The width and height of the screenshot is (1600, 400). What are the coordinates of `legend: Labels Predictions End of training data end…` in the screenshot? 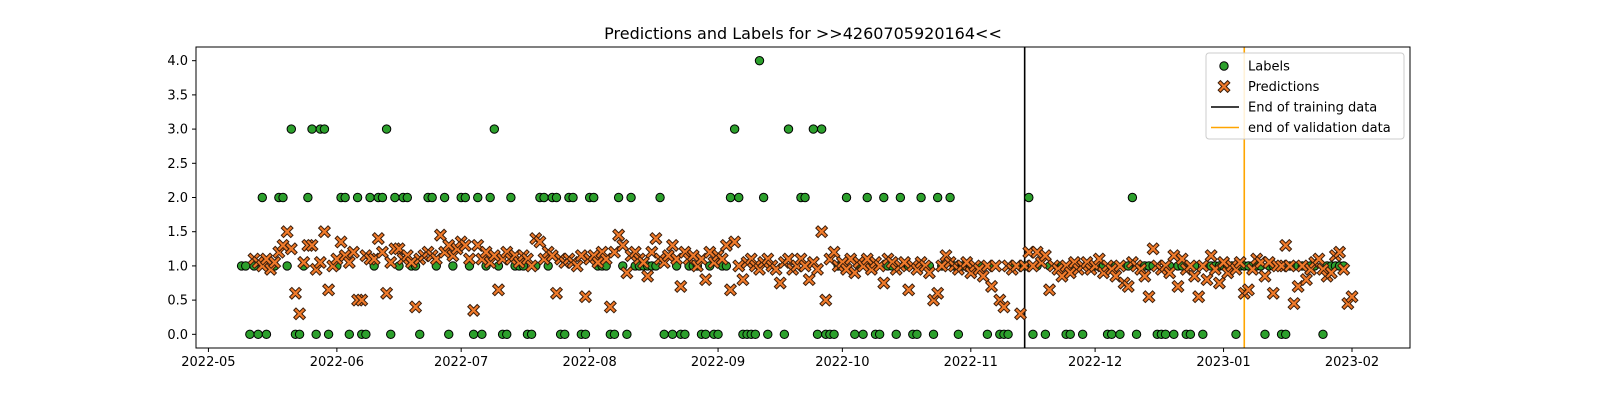 It's located at (1305, 96).